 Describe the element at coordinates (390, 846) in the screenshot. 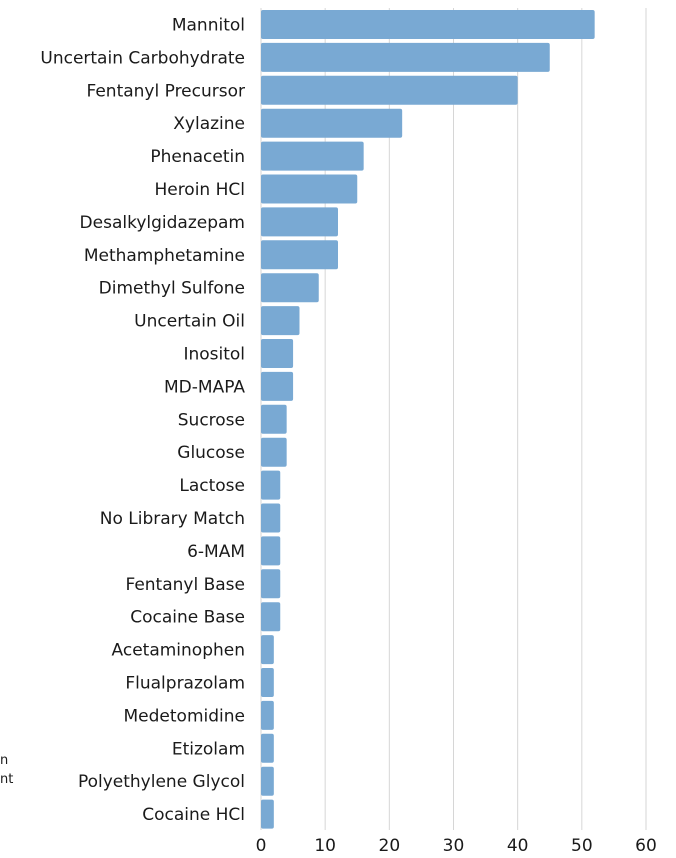

I see `x-tick-label-20: 20` at that location.